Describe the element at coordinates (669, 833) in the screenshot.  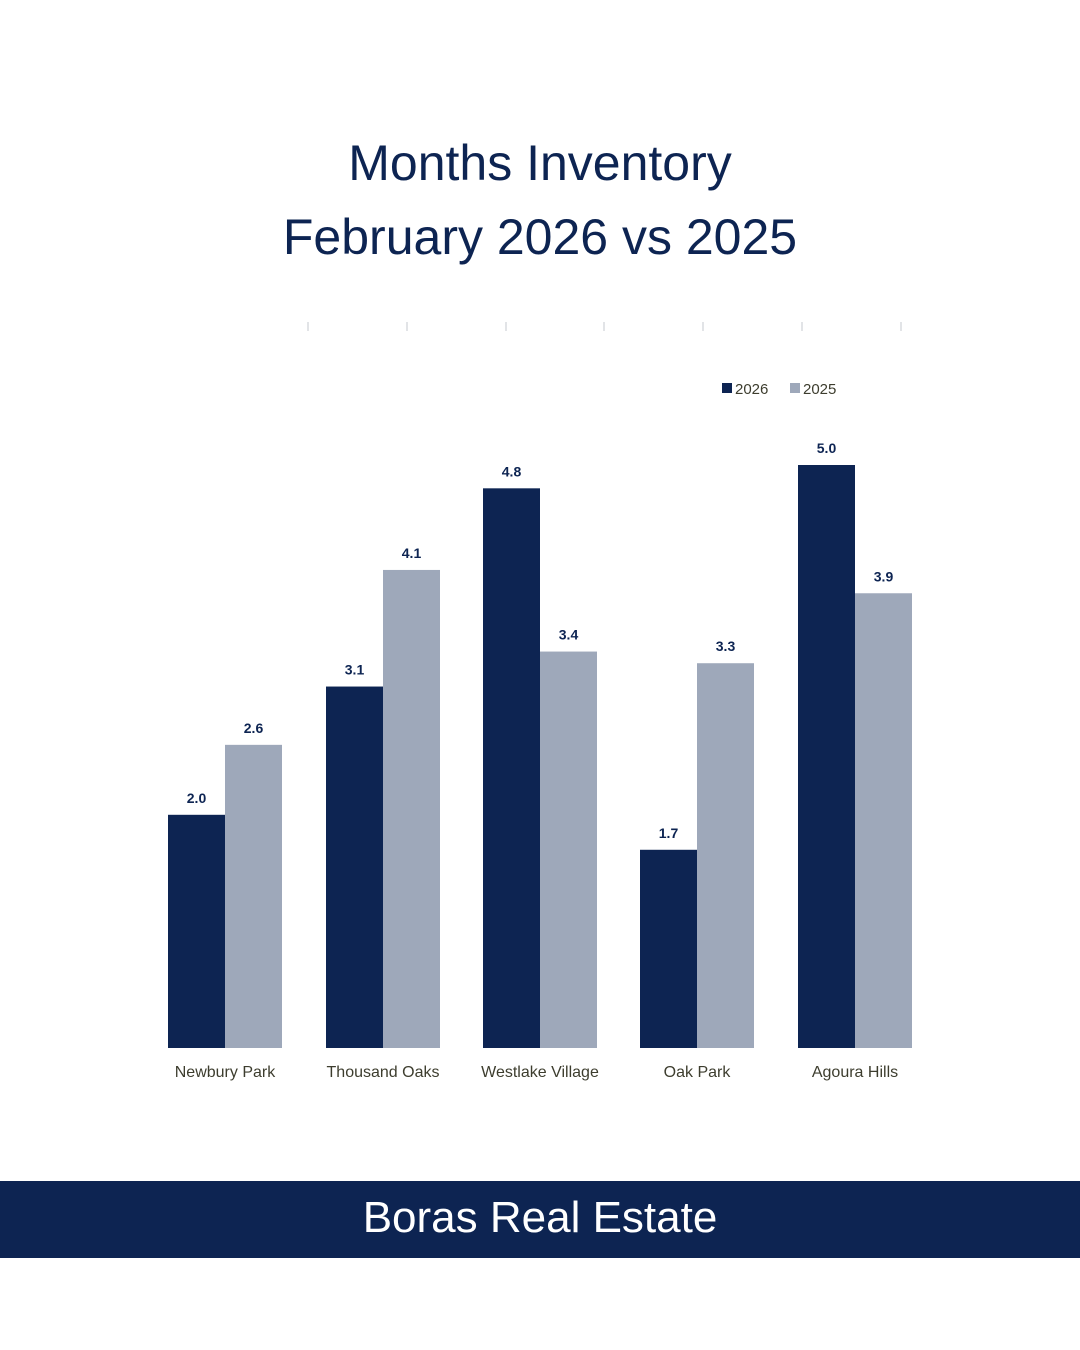
I see `value-label-2026-3: 1.7` at that location.